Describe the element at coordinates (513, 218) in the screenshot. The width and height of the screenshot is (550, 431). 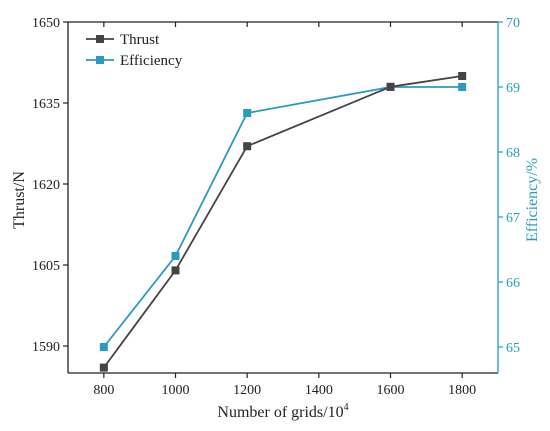
I see `y2-tick-label: 67` at that location.